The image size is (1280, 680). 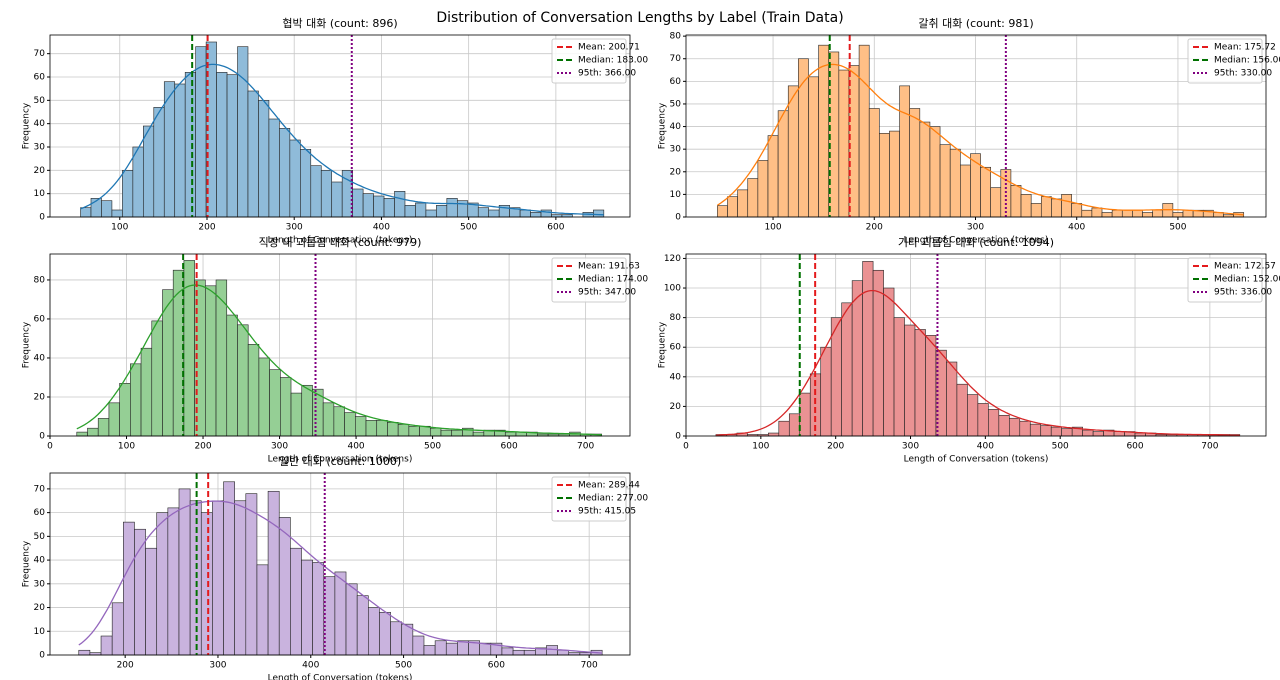 What do you see at coordinates (977, 362) in the screenshot?
I see `kde-curve` at bounding box center [977, 362].